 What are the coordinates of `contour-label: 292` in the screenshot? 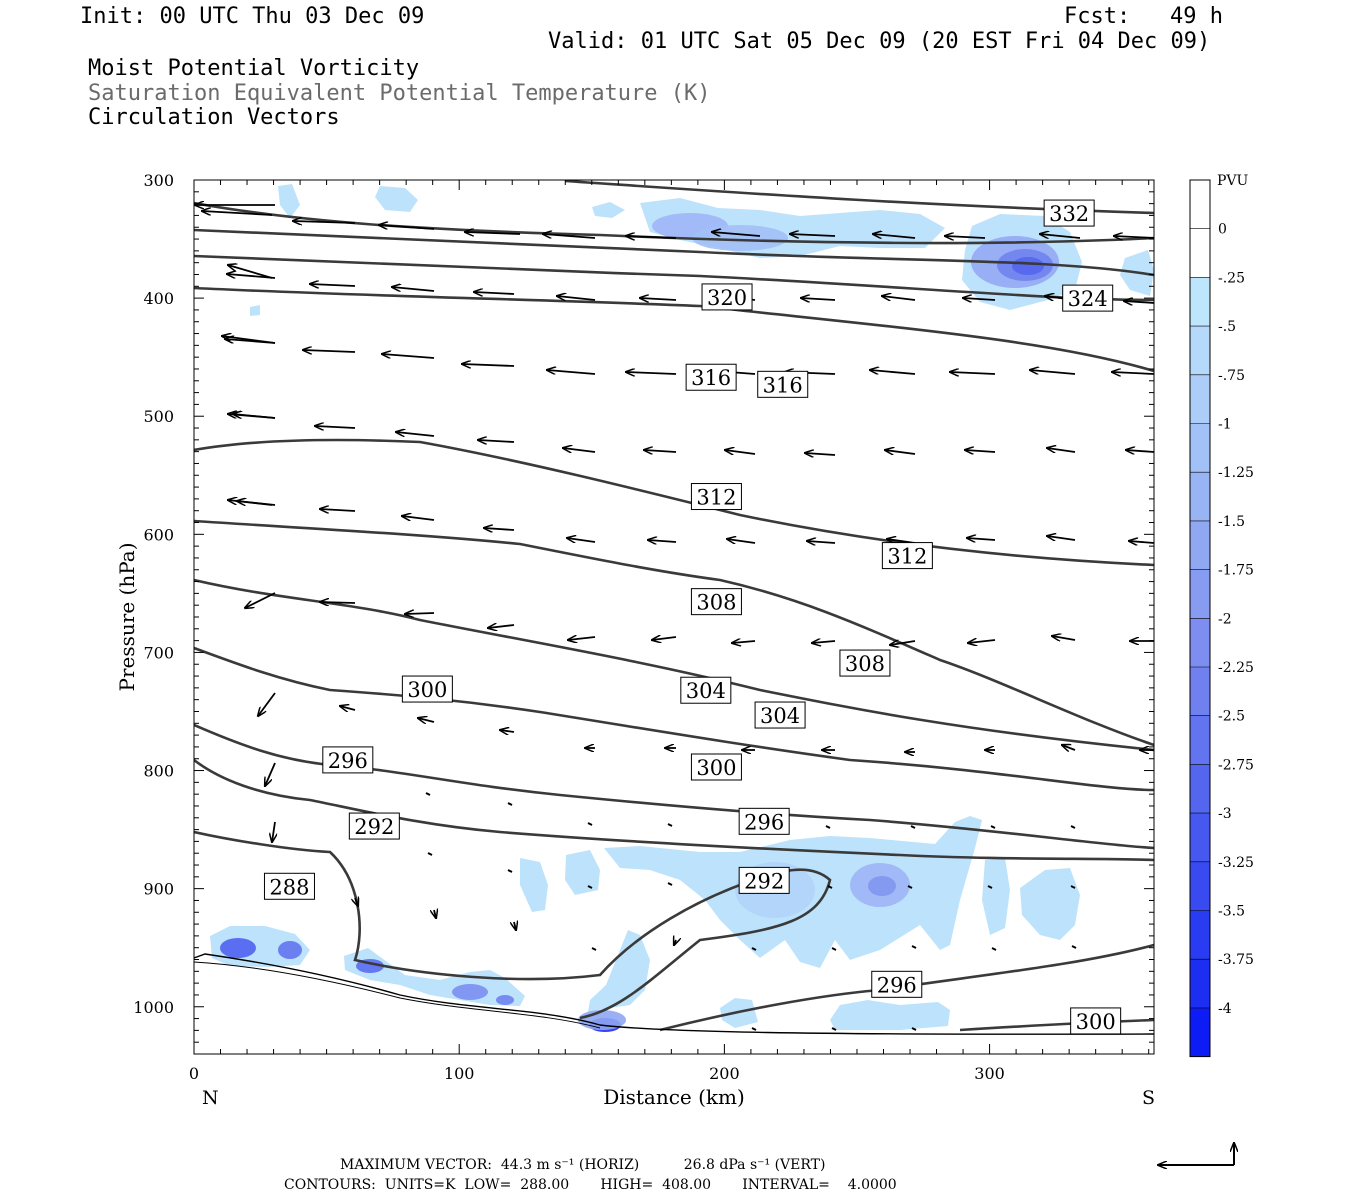 It's located at (374, 826).